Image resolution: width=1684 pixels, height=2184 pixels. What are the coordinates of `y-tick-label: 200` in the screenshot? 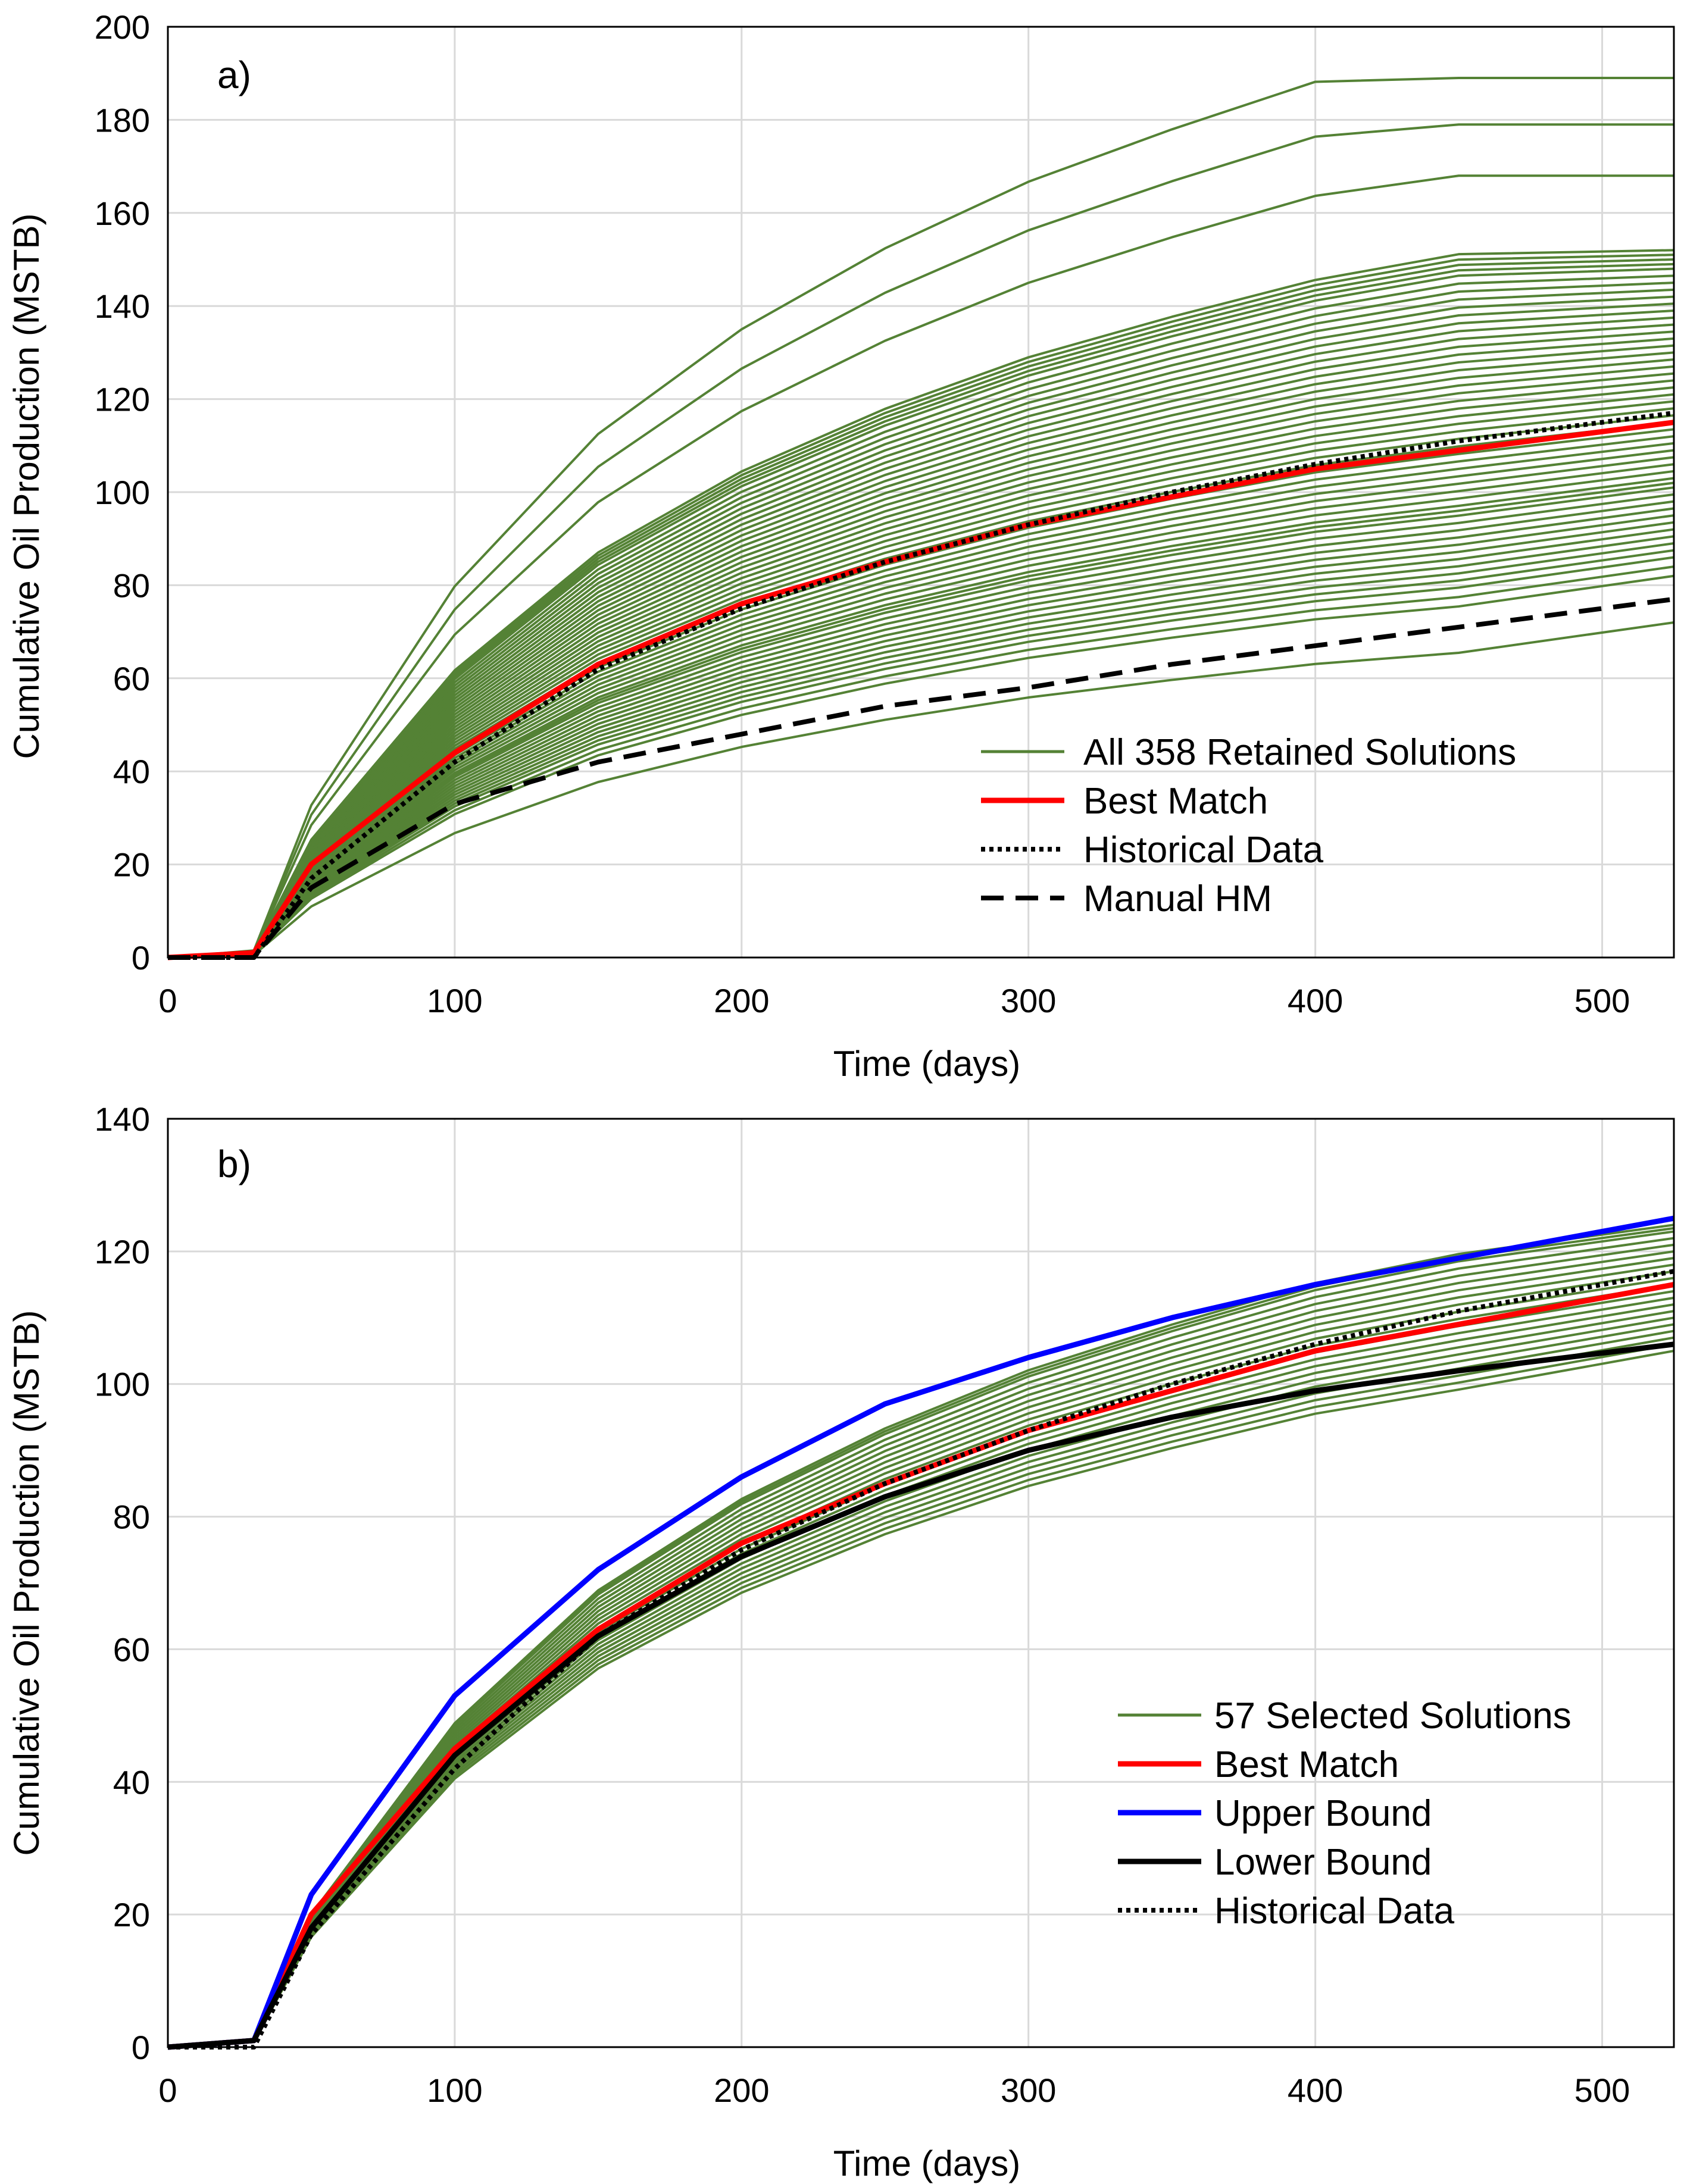 It's located at (123, 27).